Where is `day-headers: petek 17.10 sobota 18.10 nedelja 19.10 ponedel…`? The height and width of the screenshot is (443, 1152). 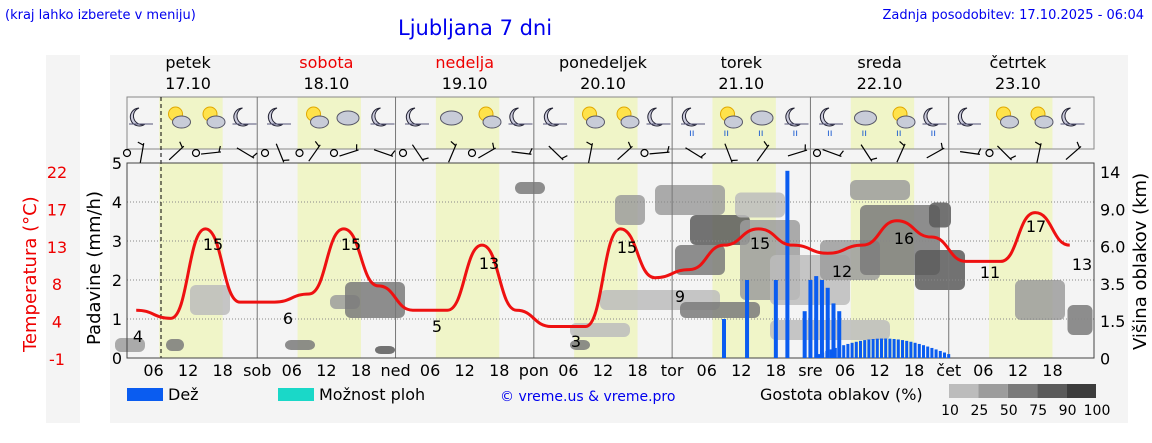
day-headers: petek 17.10 sobota 18.10 nedelja 19.10 ponedel… is located at coordinates (606, 73).